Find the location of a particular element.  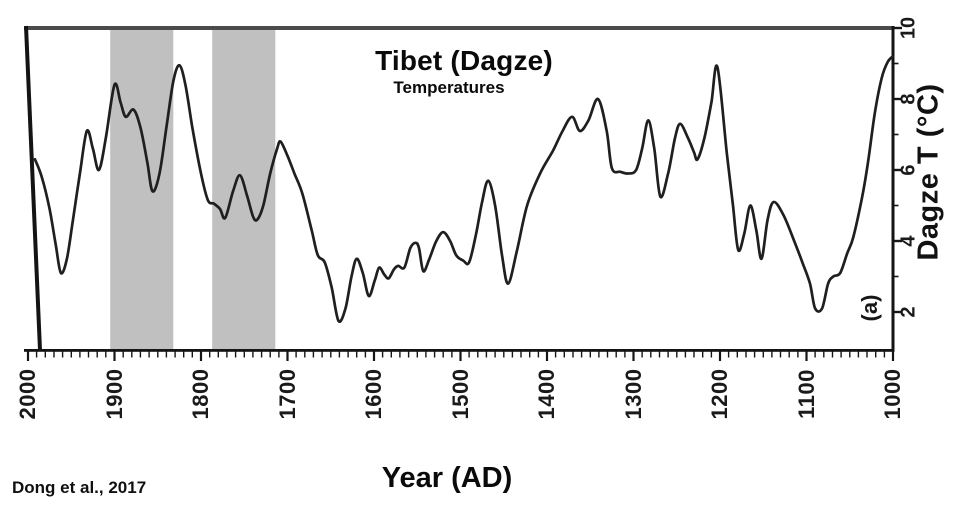

x-tick-label: 2000 is located at coordinates (27, 394).